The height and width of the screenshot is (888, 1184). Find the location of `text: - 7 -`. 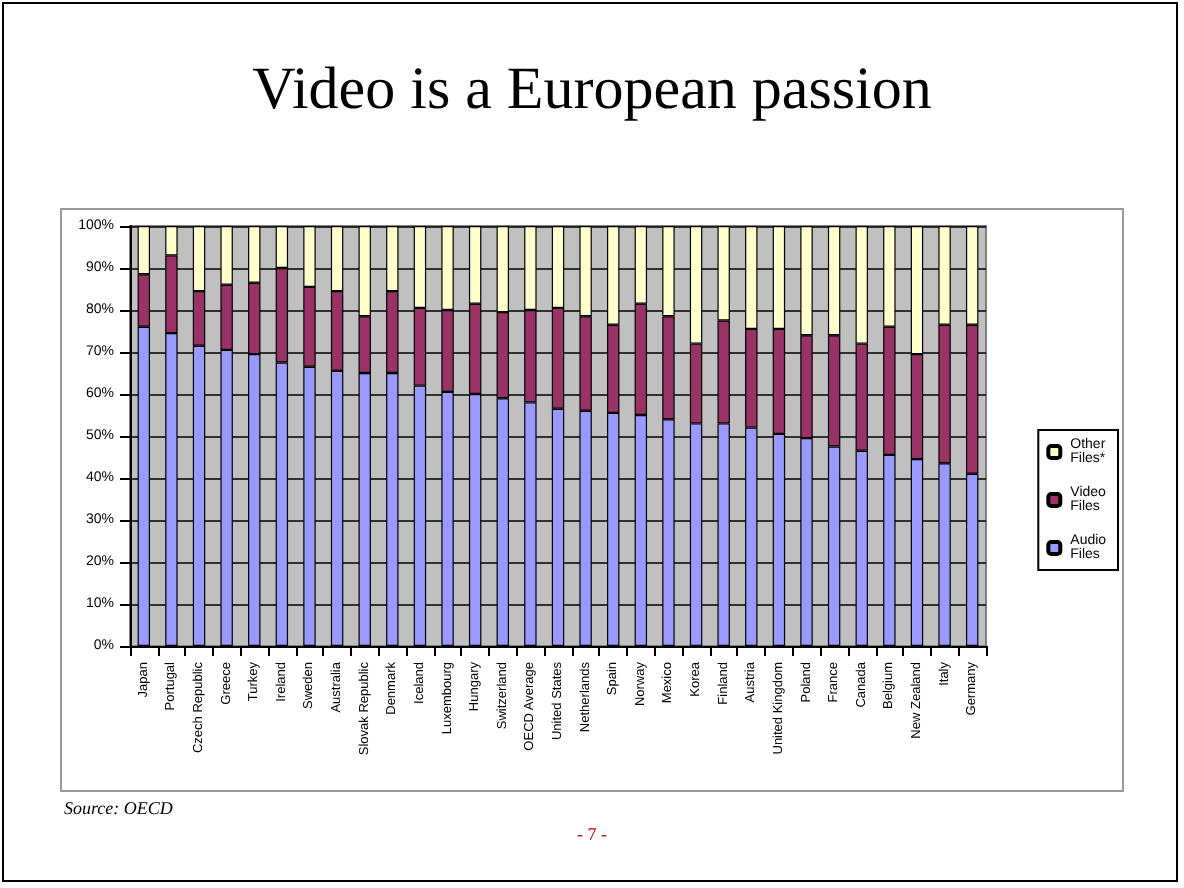

text: - 7 - is located at coordinates (592, 834).